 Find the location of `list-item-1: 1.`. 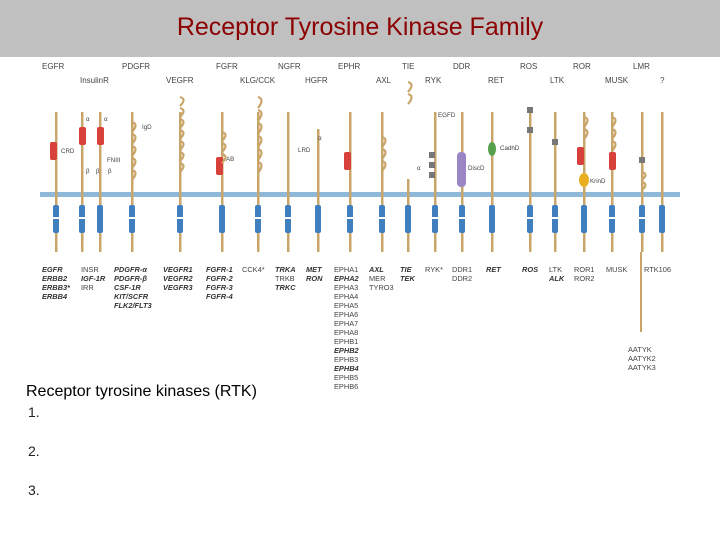

list-item-1: 1. is located at coordinates (34, 412).